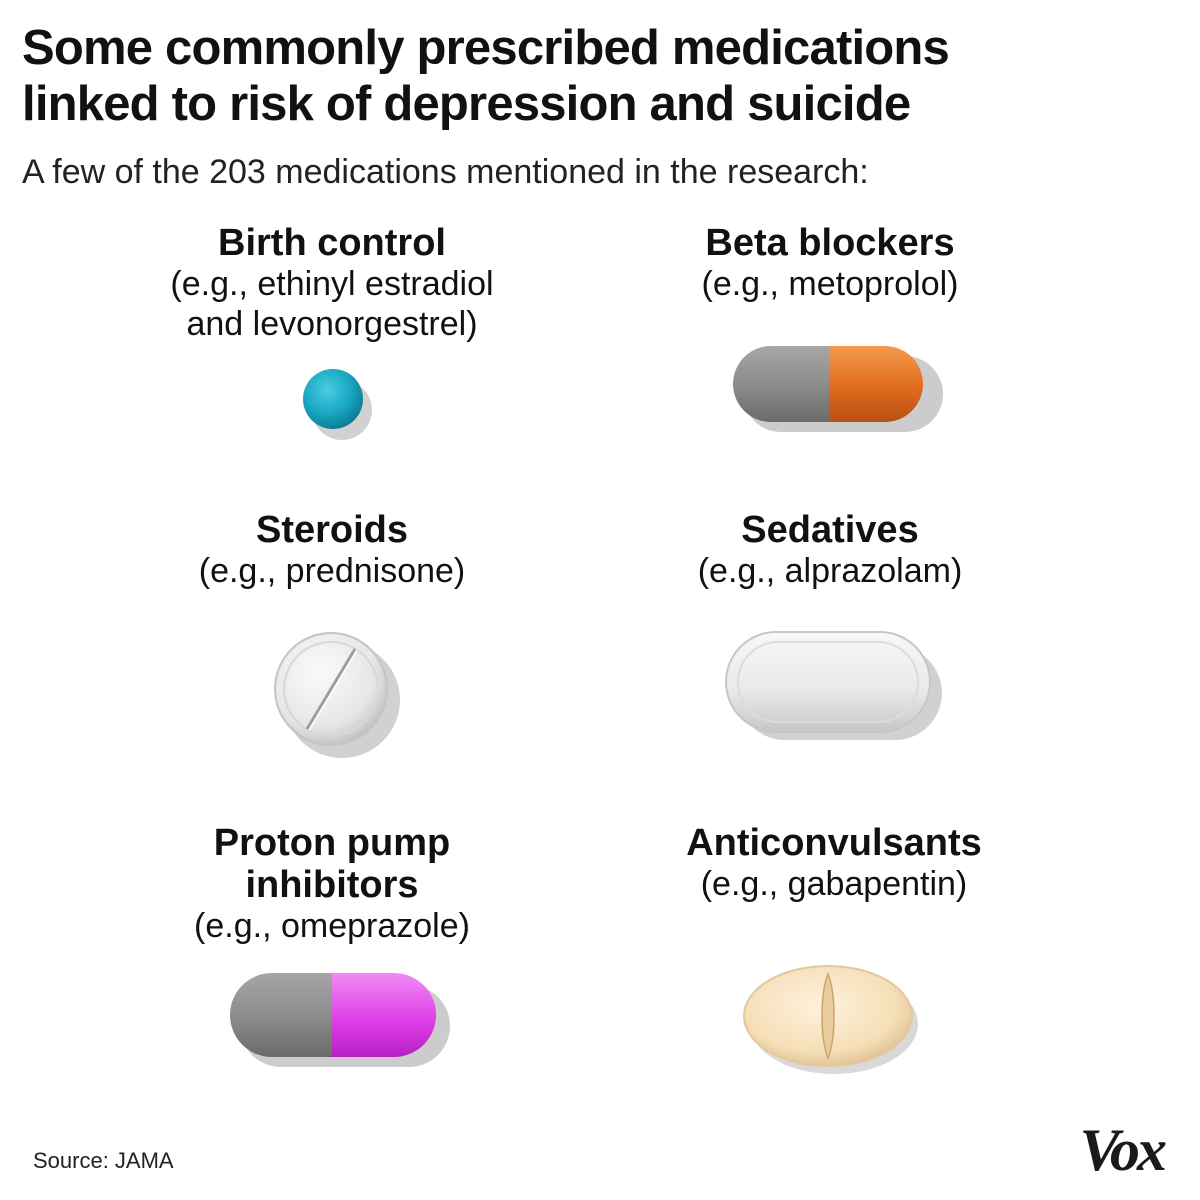 The height and width of the screenshot is (1200, 1200). I want to click on title-line-2: linked to risk of depression and suicide, so click(466, 104).